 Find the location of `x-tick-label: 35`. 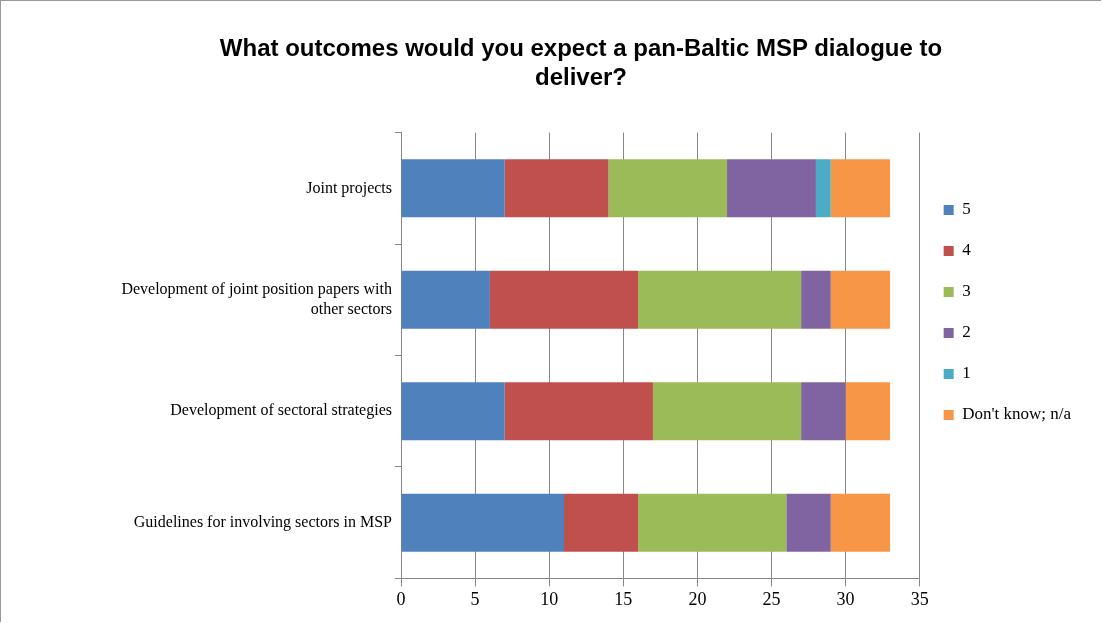

x-tick-label: 35 is located at coordinates (919, 598).